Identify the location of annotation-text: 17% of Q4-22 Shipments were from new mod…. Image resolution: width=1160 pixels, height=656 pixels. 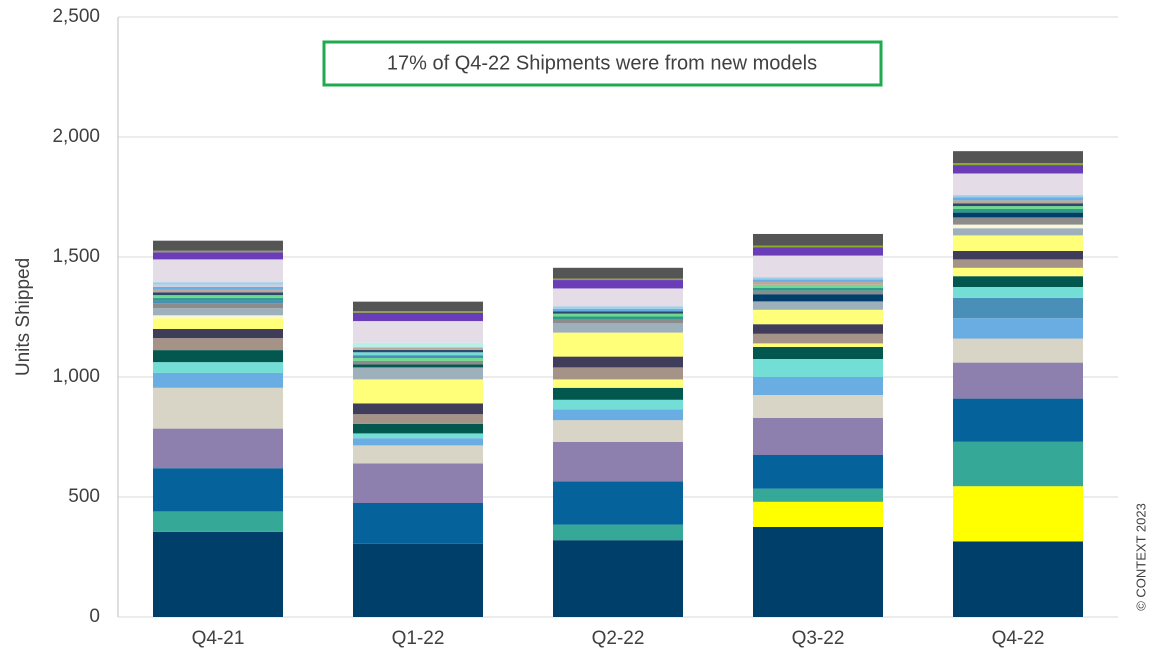
(602, 63).